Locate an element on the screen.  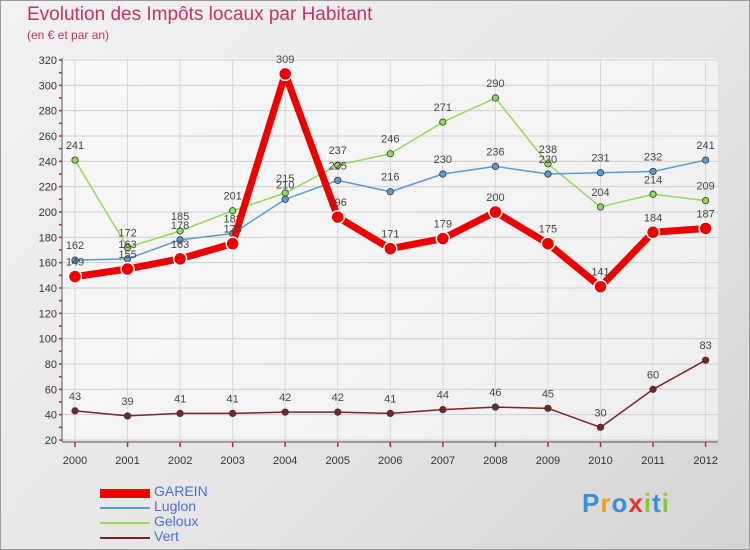
proxiti-logo: Proxiti is located at coordinates (626, 503).